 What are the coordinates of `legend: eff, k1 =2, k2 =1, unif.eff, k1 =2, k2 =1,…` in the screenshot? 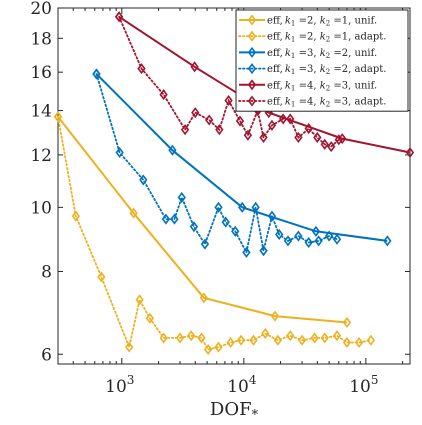 It's located at (322, 60).